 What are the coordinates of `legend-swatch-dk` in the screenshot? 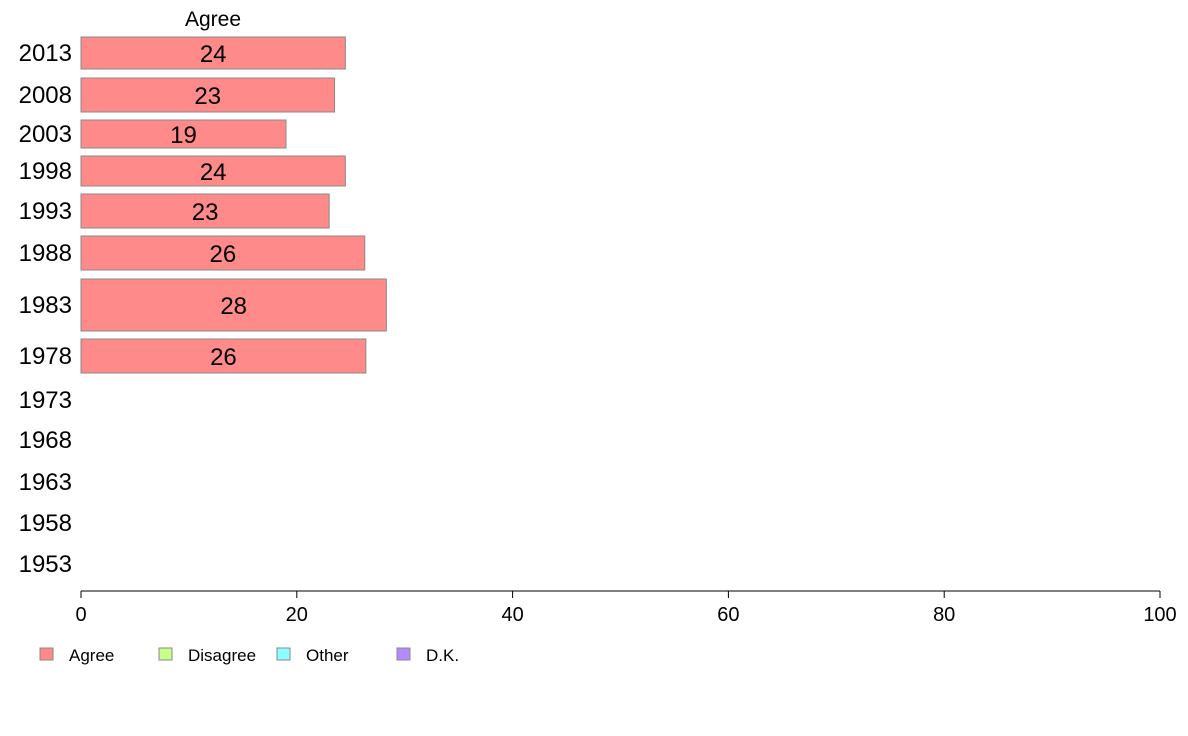 It's located at (403, 654).